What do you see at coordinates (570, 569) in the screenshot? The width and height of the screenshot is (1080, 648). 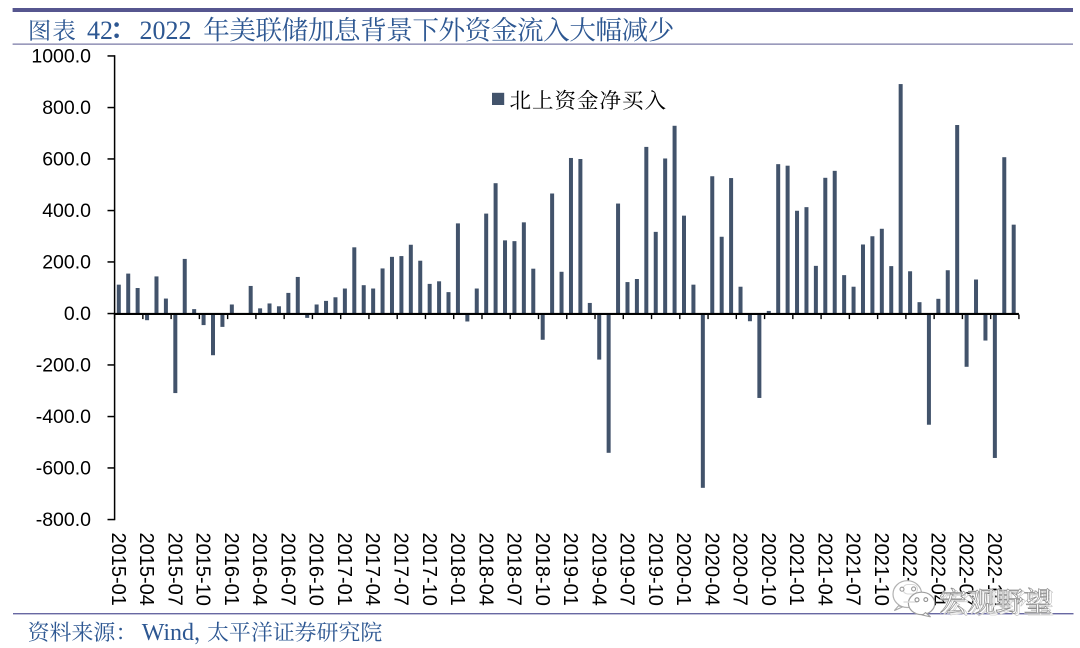 I see `svg-text: 2019-01` at bounding box center [570, 569].